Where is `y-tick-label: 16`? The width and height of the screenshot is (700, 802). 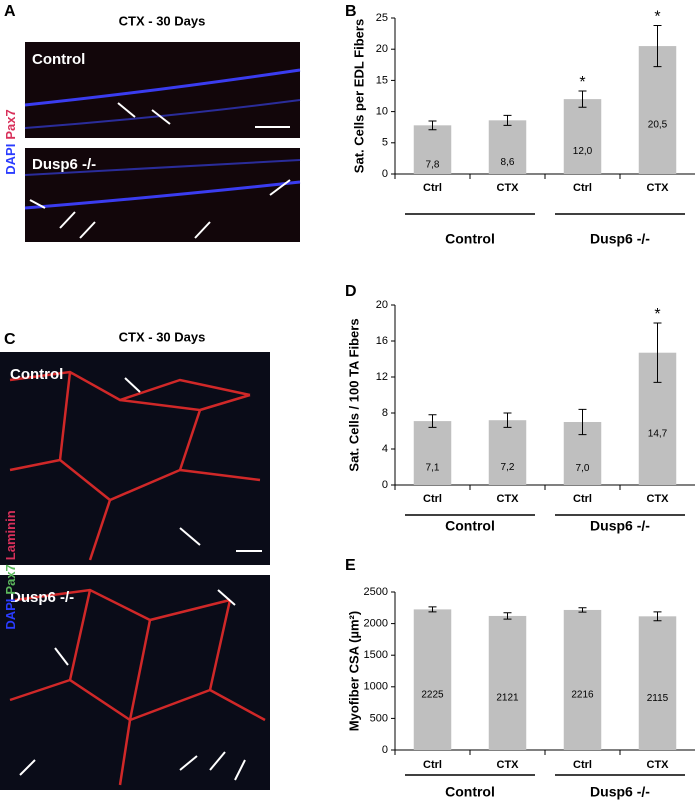
y-tick-label: 16 is located at coordinates (382, 341).